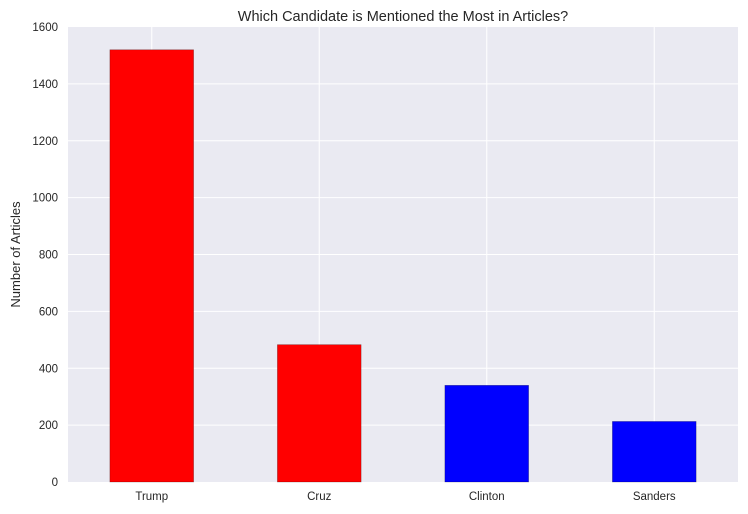 The image size is (748, 514). Describe the element at coordinates (486, 434) in the screenshot. I see `bar-clinton` at that location.